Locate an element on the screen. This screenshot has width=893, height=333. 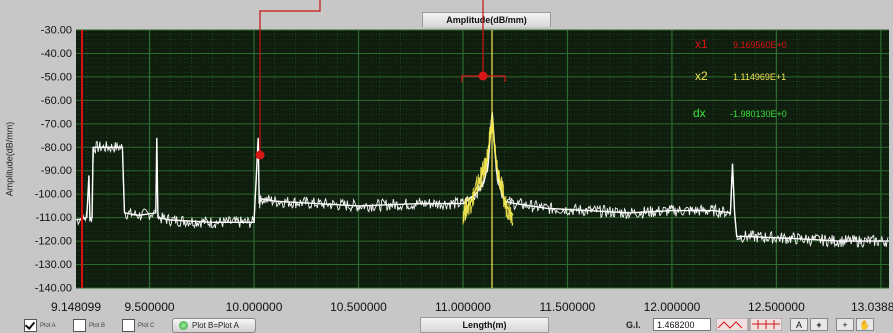
cursor-1-leader is located at coordinates (290, 77).